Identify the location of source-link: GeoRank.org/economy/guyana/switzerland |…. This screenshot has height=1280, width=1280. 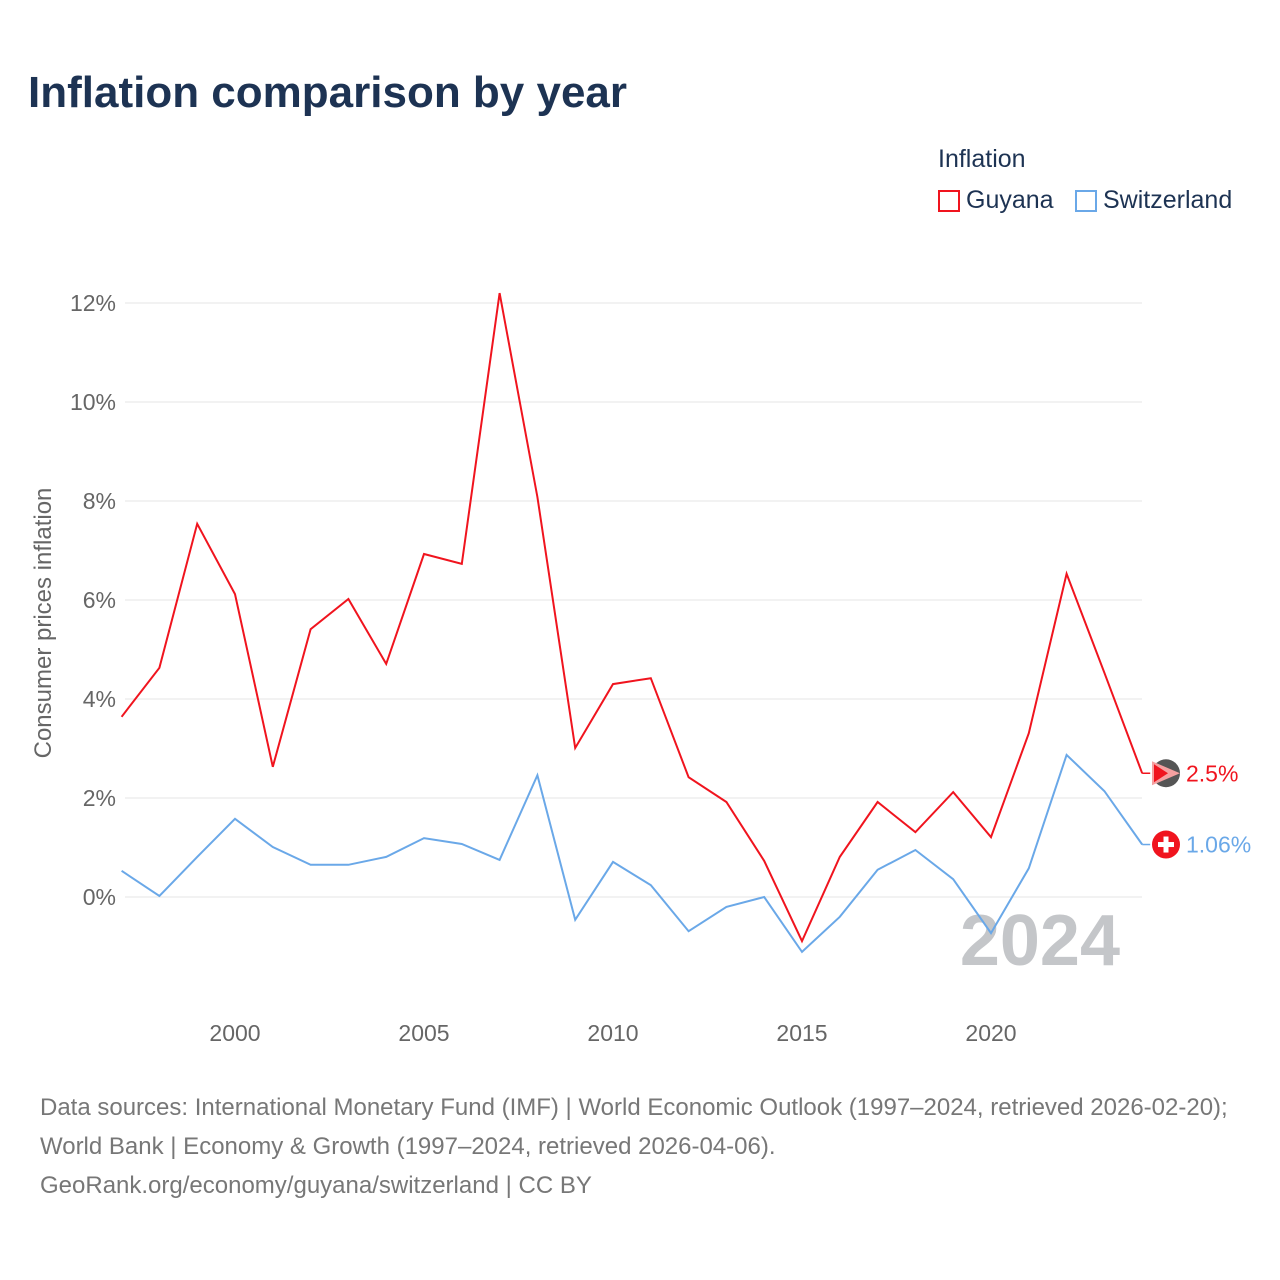
(316, 1185).